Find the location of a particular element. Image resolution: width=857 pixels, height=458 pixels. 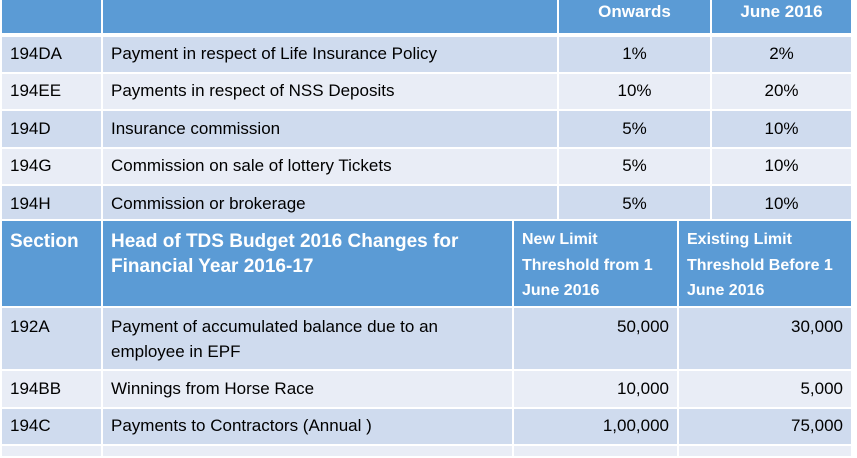

rate-table-header: Onwards June 2016 is located at coordinates (426, 18).